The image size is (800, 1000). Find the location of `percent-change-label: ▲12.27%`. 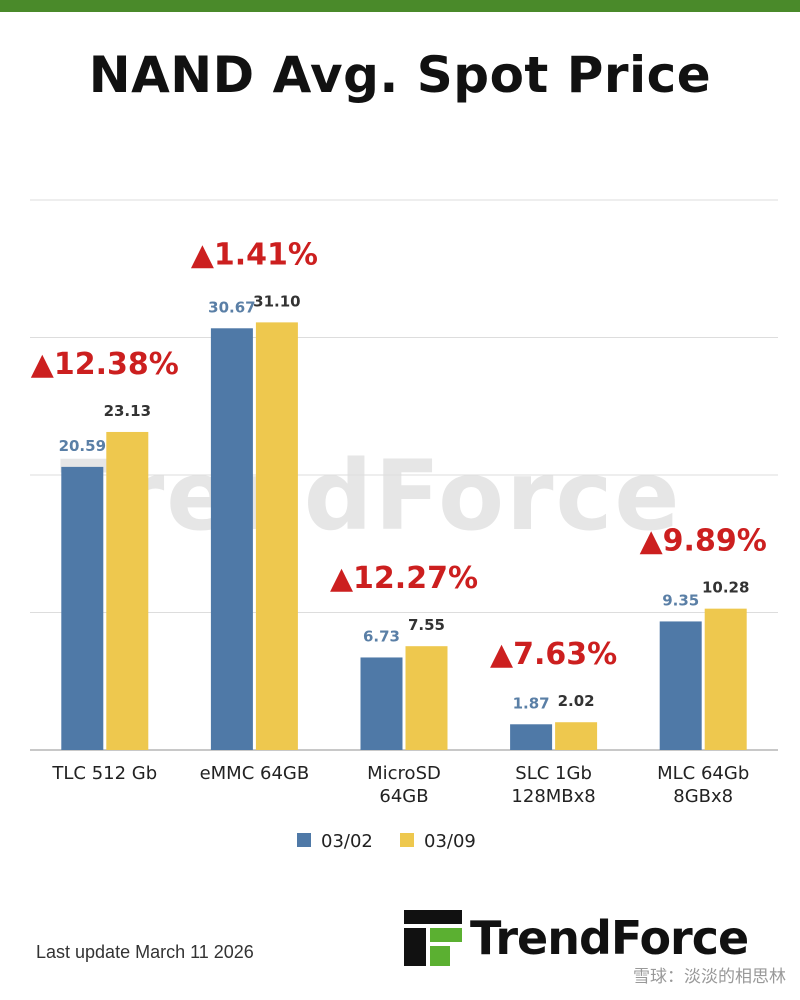

percent-change-label: ▲12.27% is located at coordinates (404, 578).